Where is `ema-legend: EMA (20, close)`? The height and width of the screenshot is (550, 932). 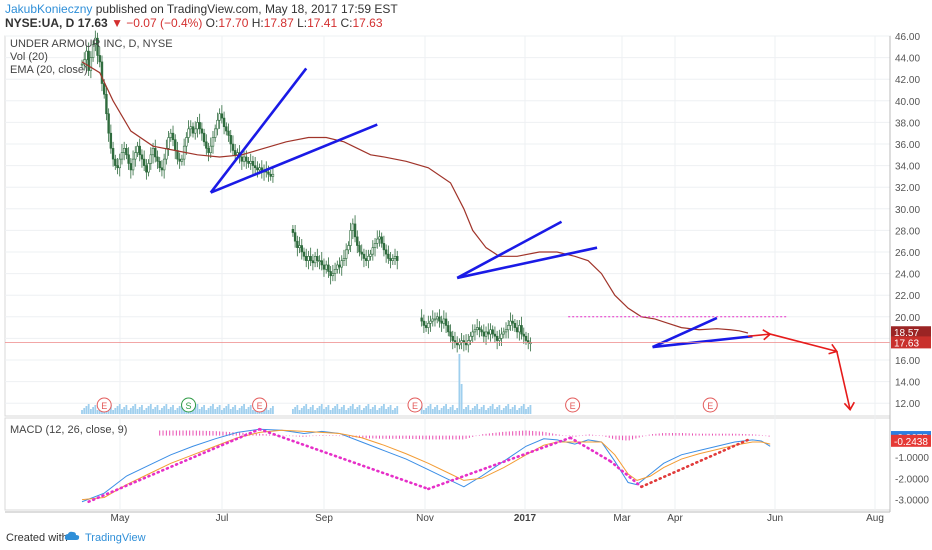 ema-legend: EMA (20, close) is located at coordinates (49, 70).